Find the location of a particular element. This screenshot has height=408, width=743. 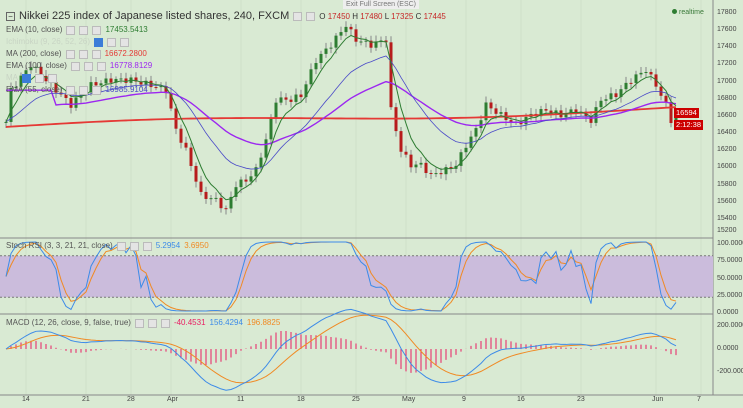

macd-tick-label: 200.0000 is located at coordinates (730, 325).